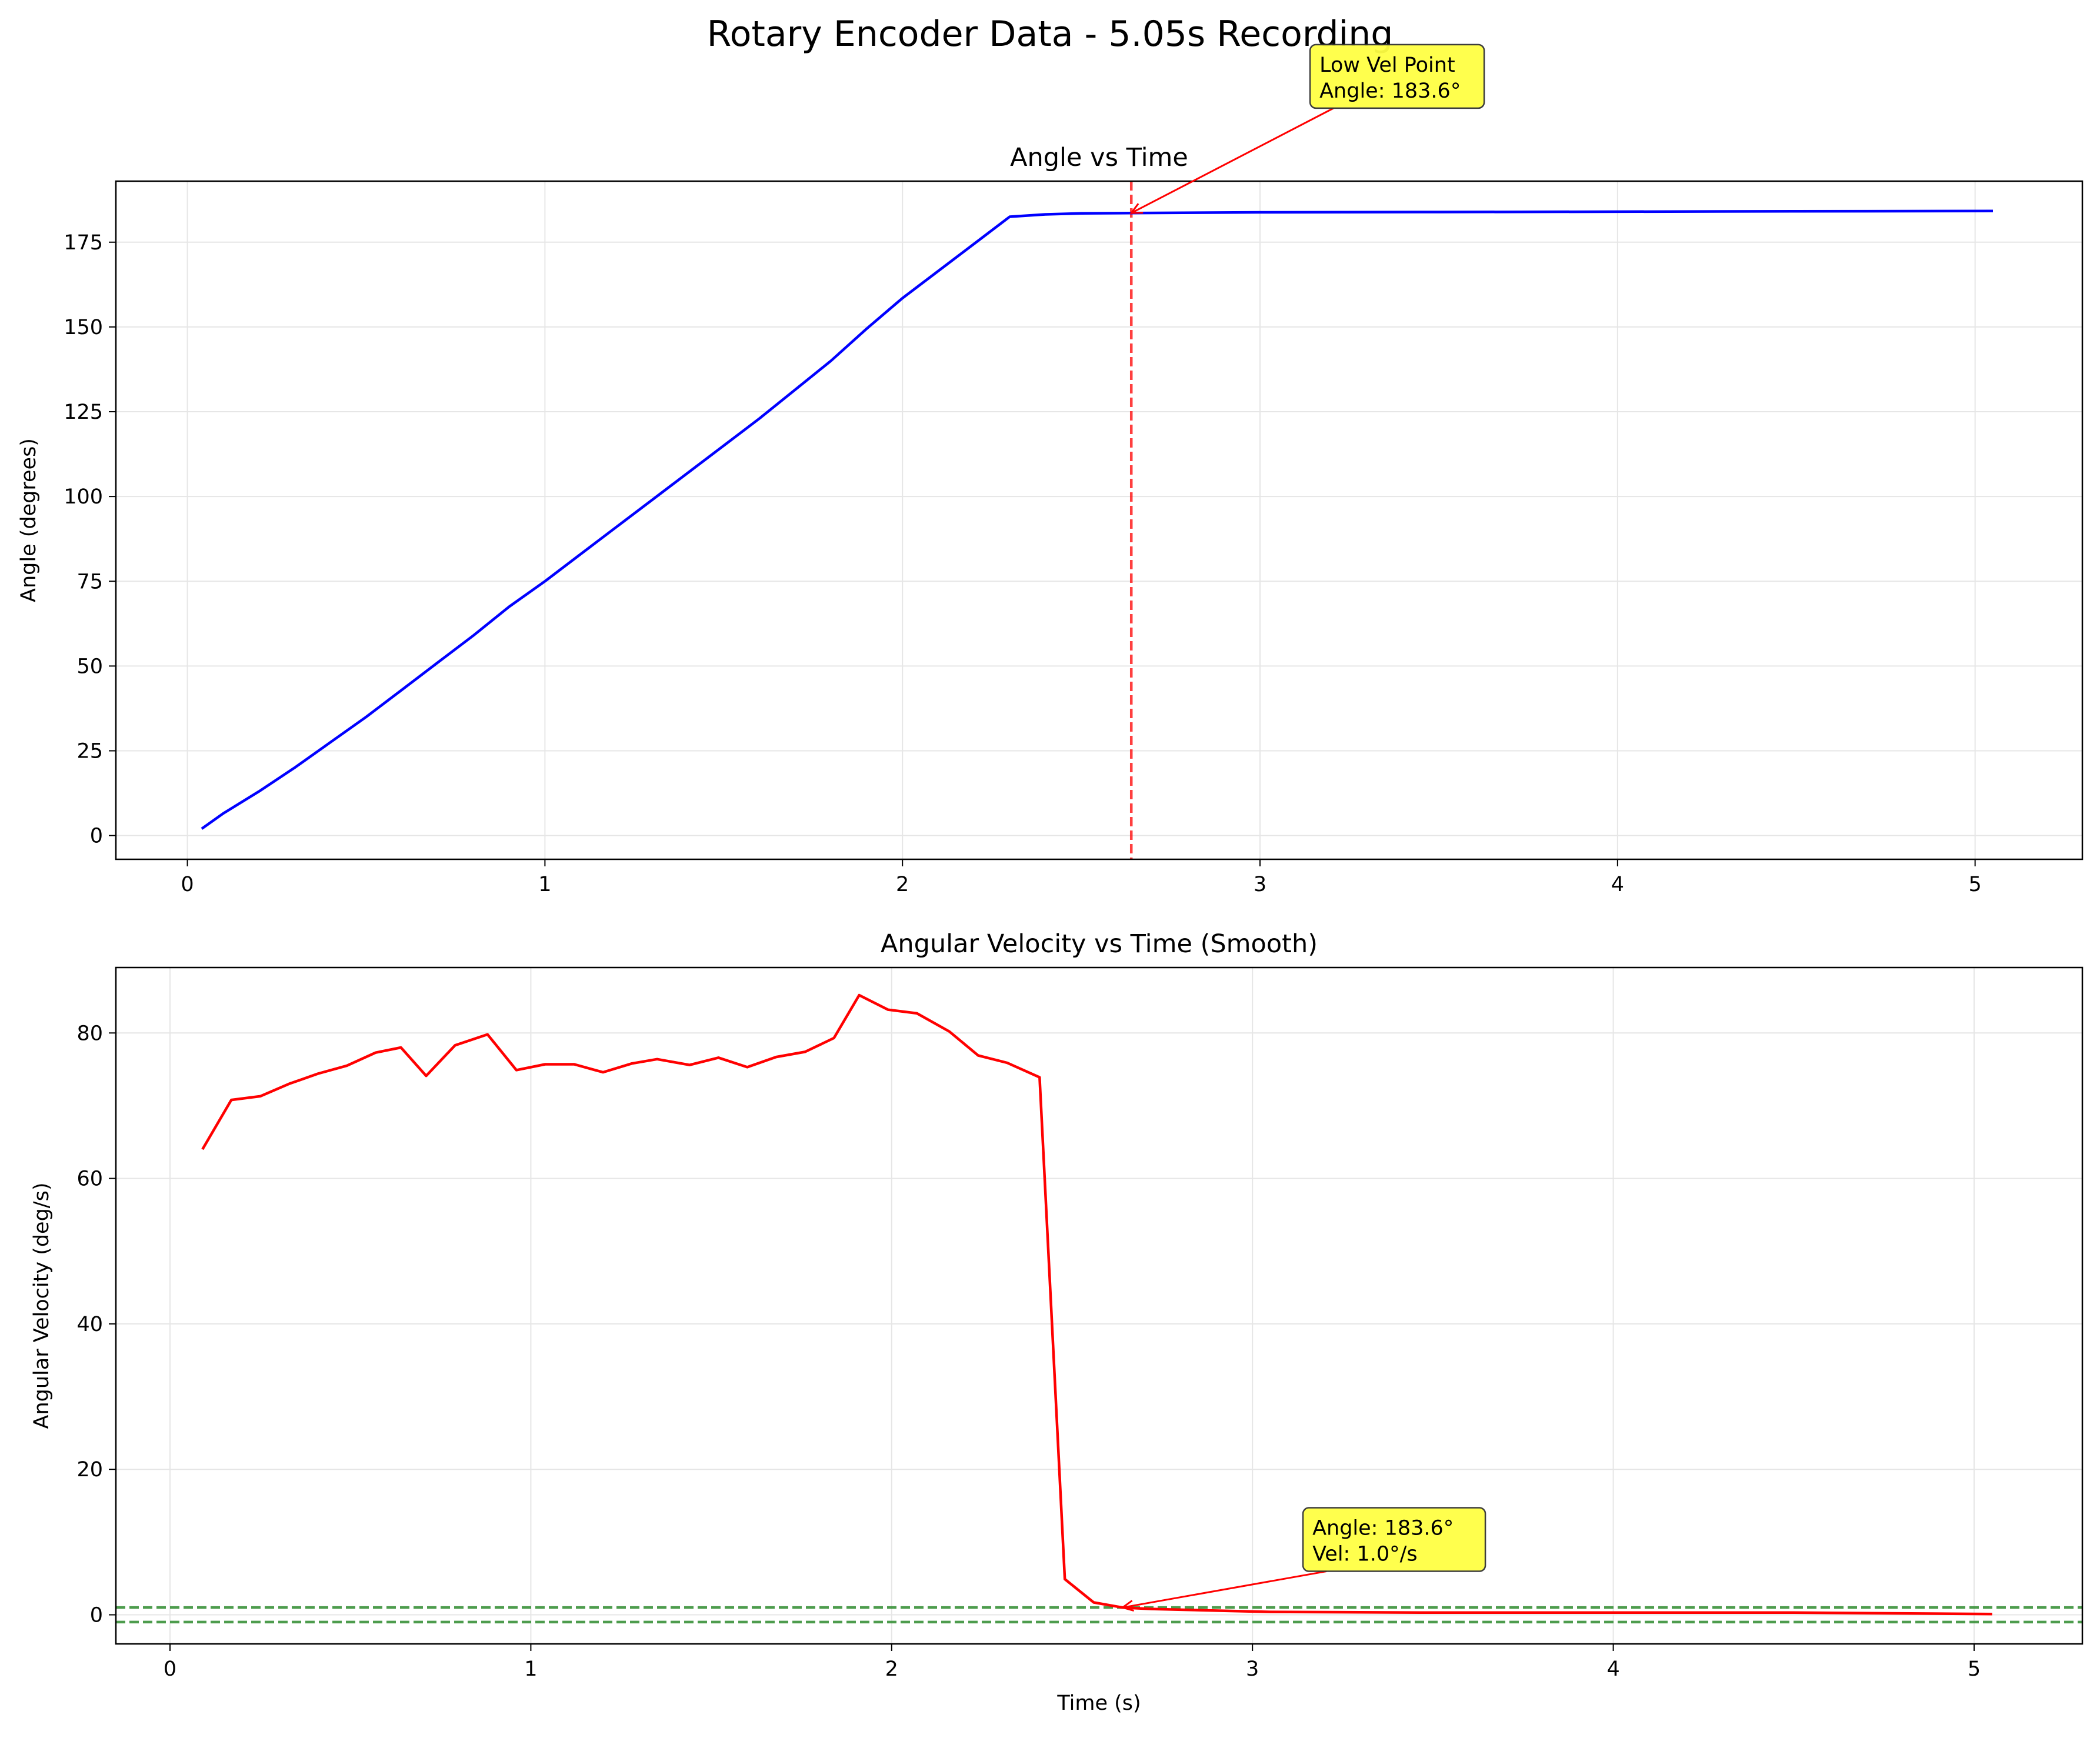  I want to click on y-axis-label: Angular Velocity (deg/s), so click(42, 1306).